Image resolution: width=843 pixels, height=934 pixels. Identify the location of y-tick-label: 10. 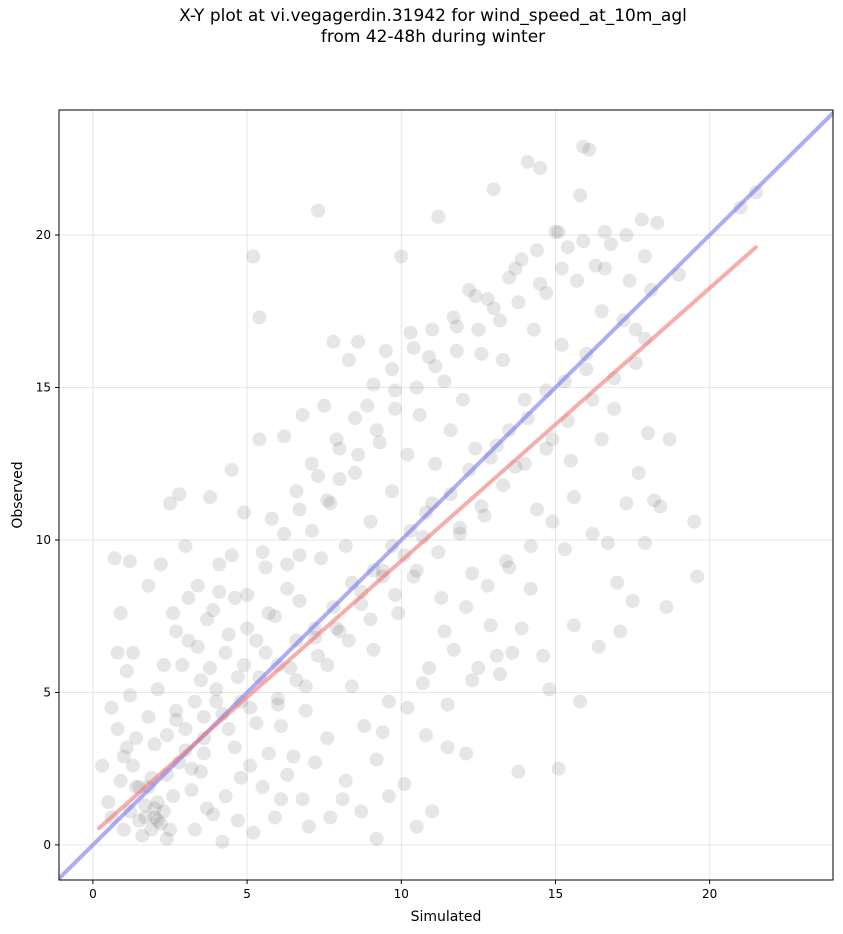
(43, 540).